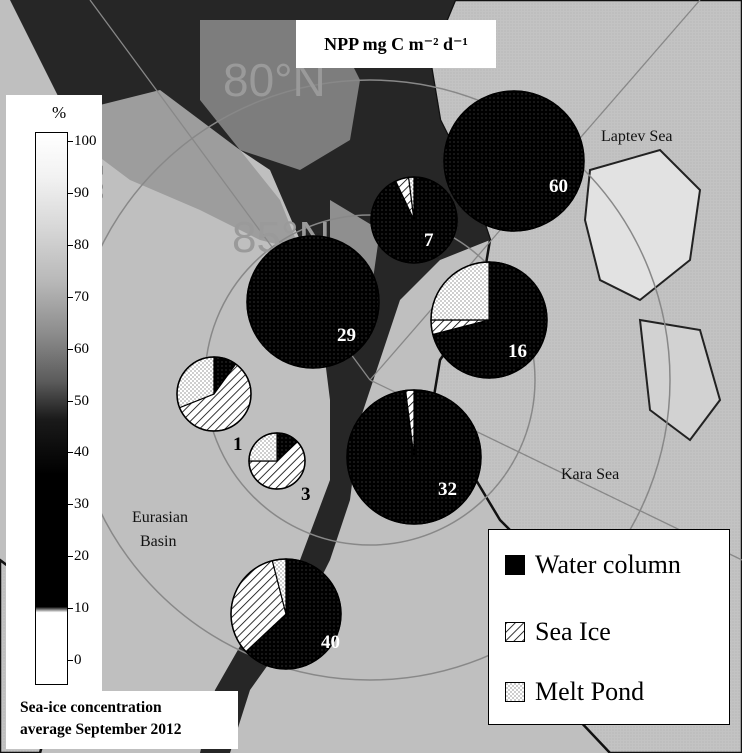  Describe the element at coordinates (590, 691) in the screenshot. I see `legend-label-melt: Melt Pond` at that location.